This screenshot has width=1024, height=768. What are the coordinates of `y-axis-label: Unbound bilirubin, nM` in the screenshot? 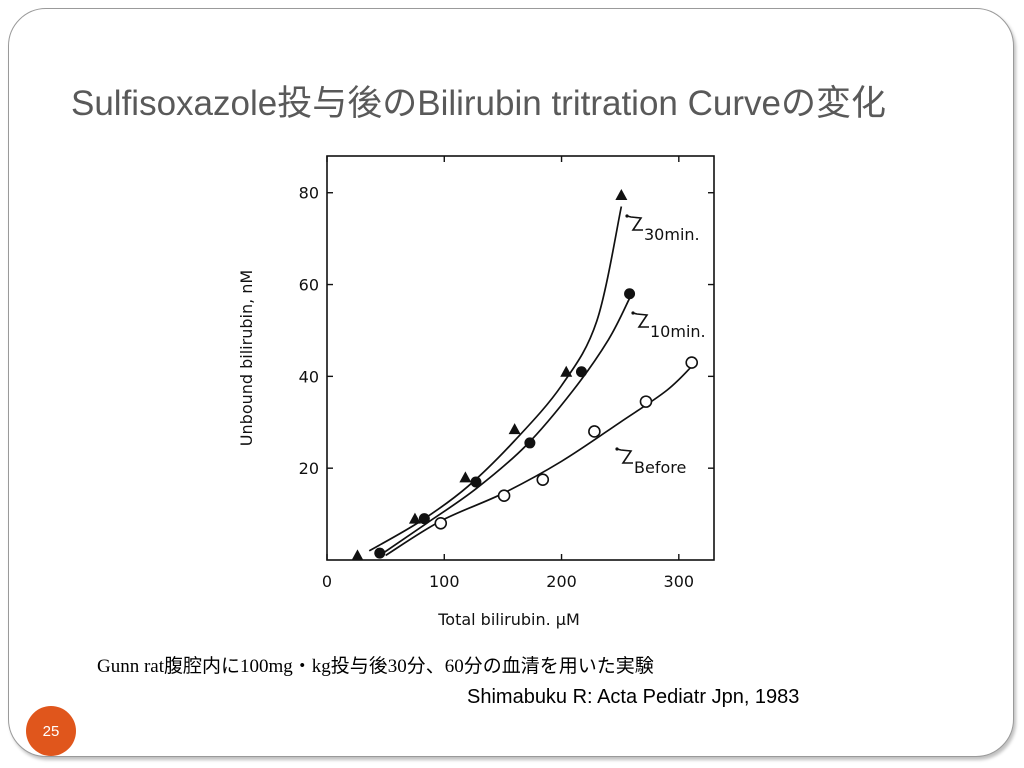 It's located at (246, 358).